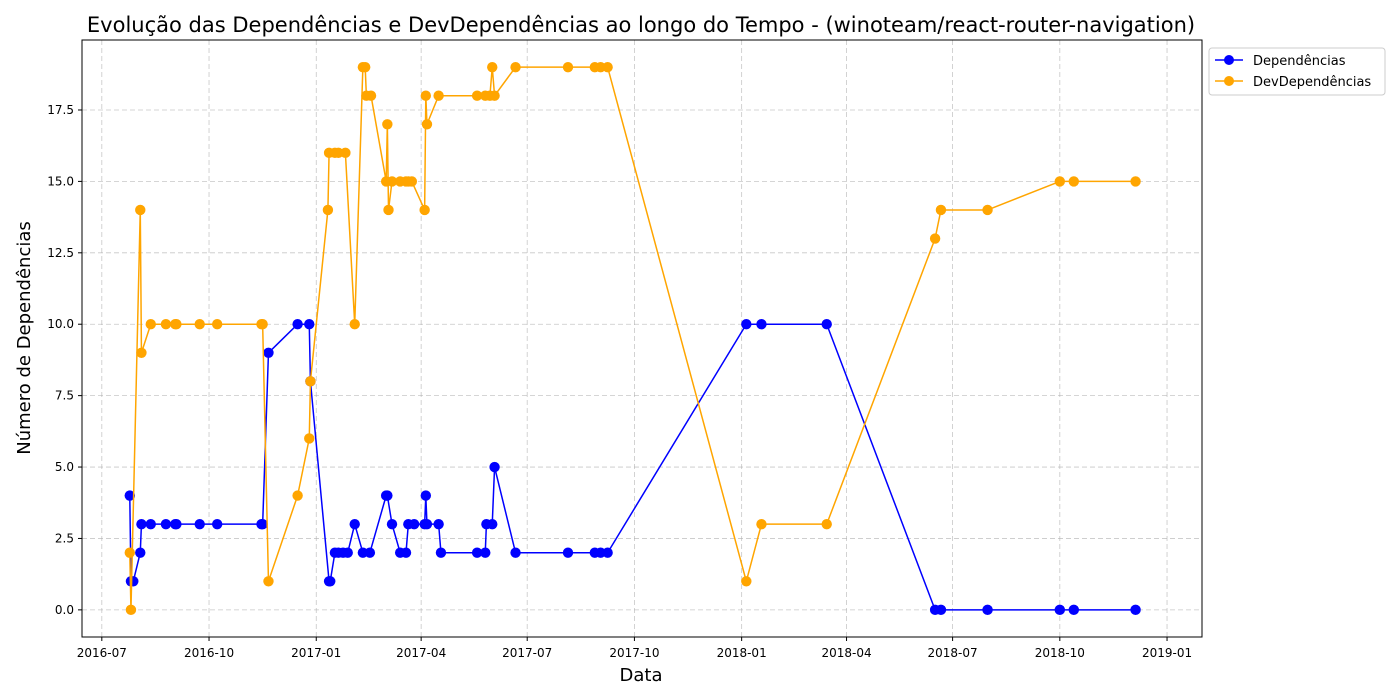  I want to click on legend-label-devdependencias: DevDependências, so click(1312, 82).